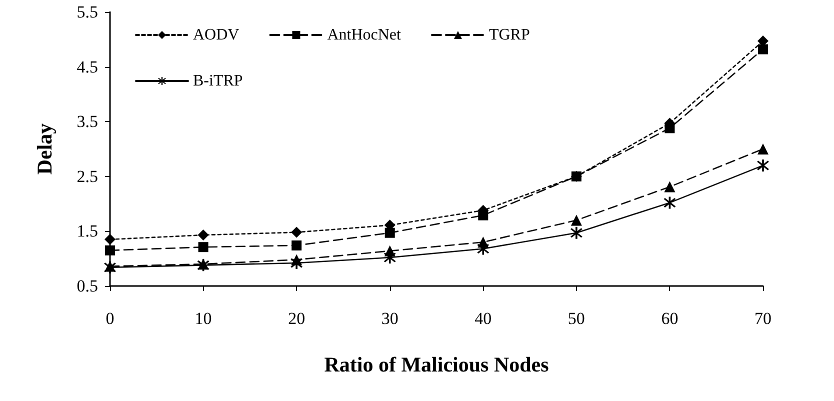 This screenshot has width=834, height=401. What do you see at coordinates (87, 176) in the screenshot?
I see `y-tick-label: 2.5` at bounding box center [87, 176].